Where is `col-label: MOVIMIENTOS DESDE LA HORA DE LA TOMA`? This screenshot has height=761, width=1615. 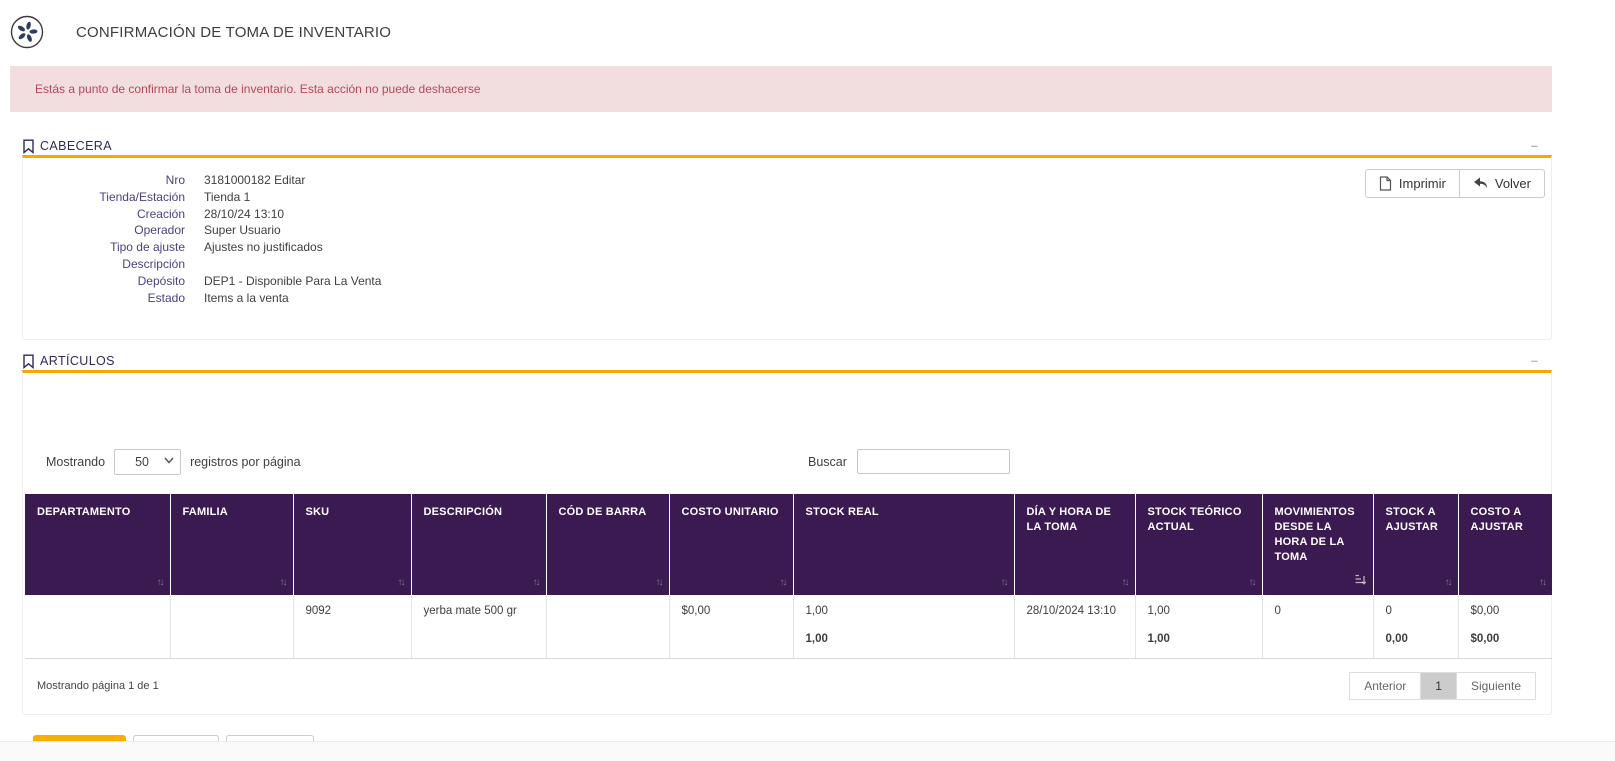
col-label: MOVIMIENTOS DESDE LA HORA DE LA TOMA is located at coordinates (1314, 534).